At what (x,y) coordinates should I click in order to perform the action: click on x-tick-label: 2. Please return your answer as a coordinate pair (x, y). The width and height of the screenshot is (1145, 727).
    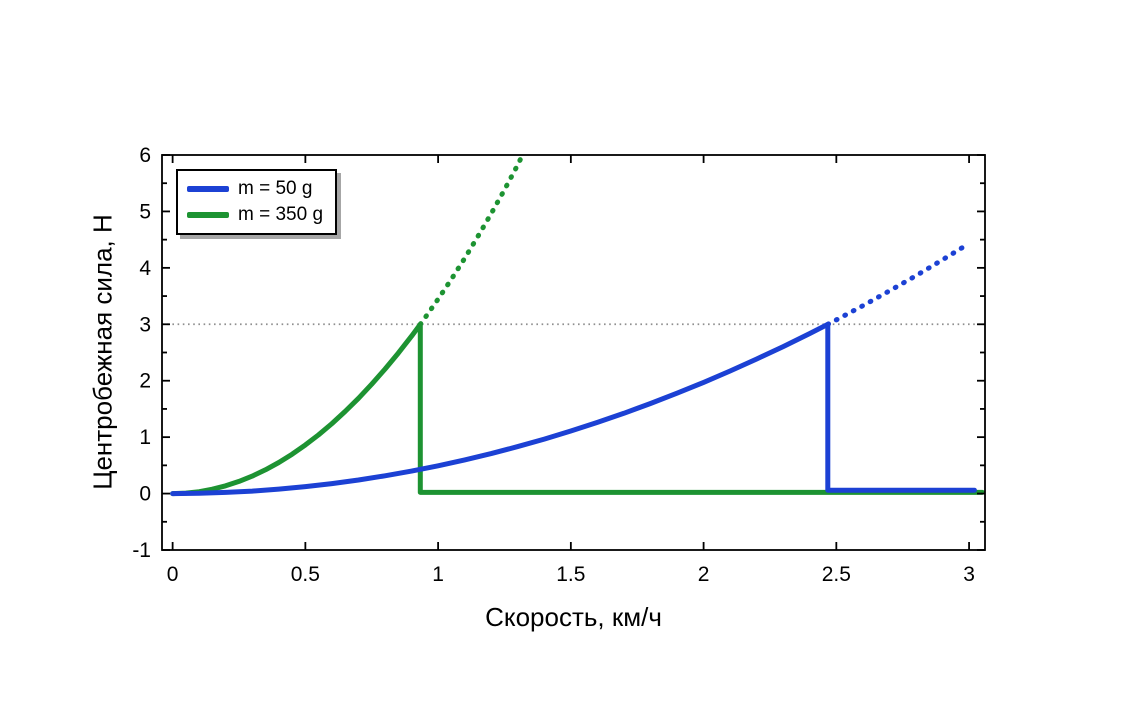
    Looking at the image, I should click on (704, 574).